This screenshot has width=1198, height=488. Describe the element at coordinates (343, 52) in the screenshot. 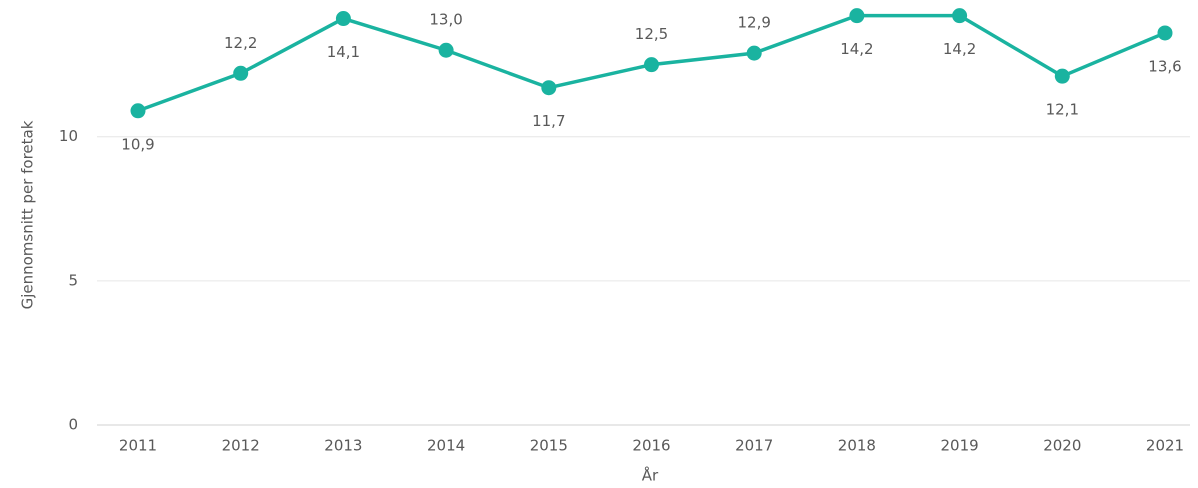

I see `data-label: 14,1` at that location.